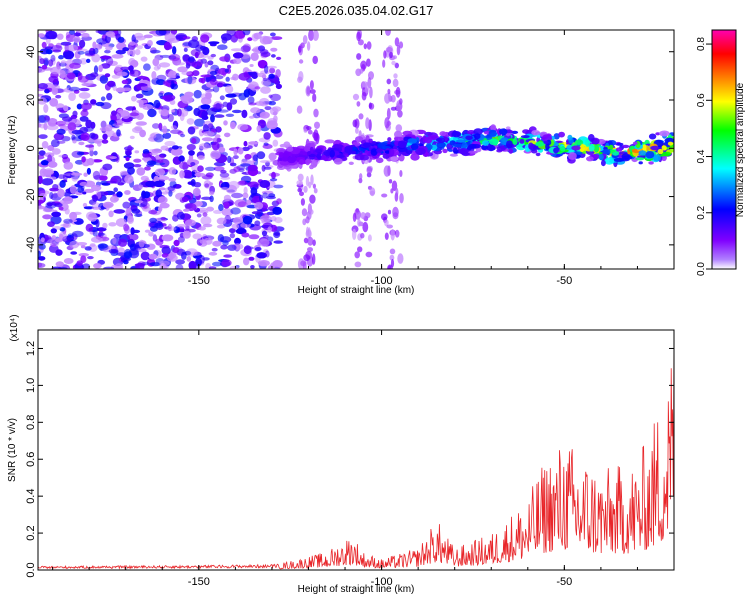  I want to click on x-tick-label: -100, so click(382, 582).